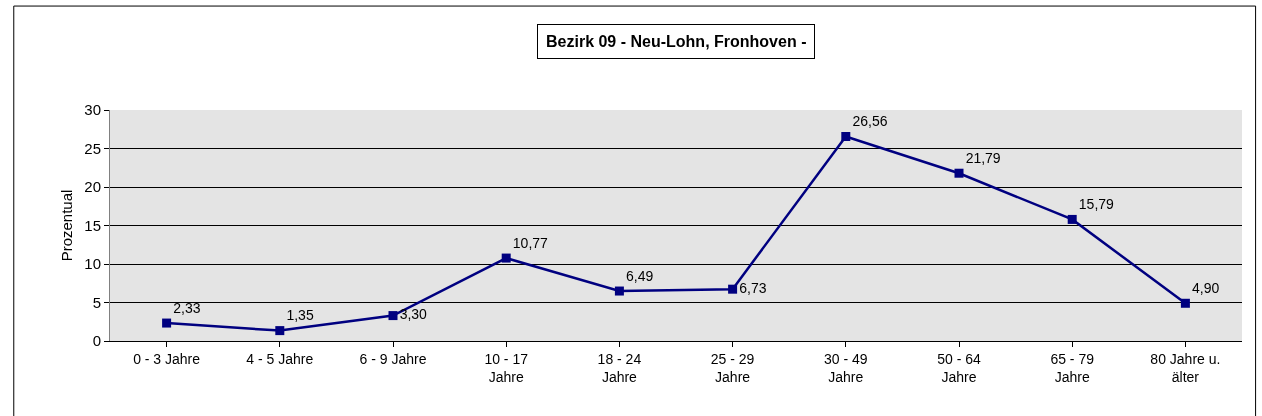  I want to click on data-label: 6,49, so click(640, 275).